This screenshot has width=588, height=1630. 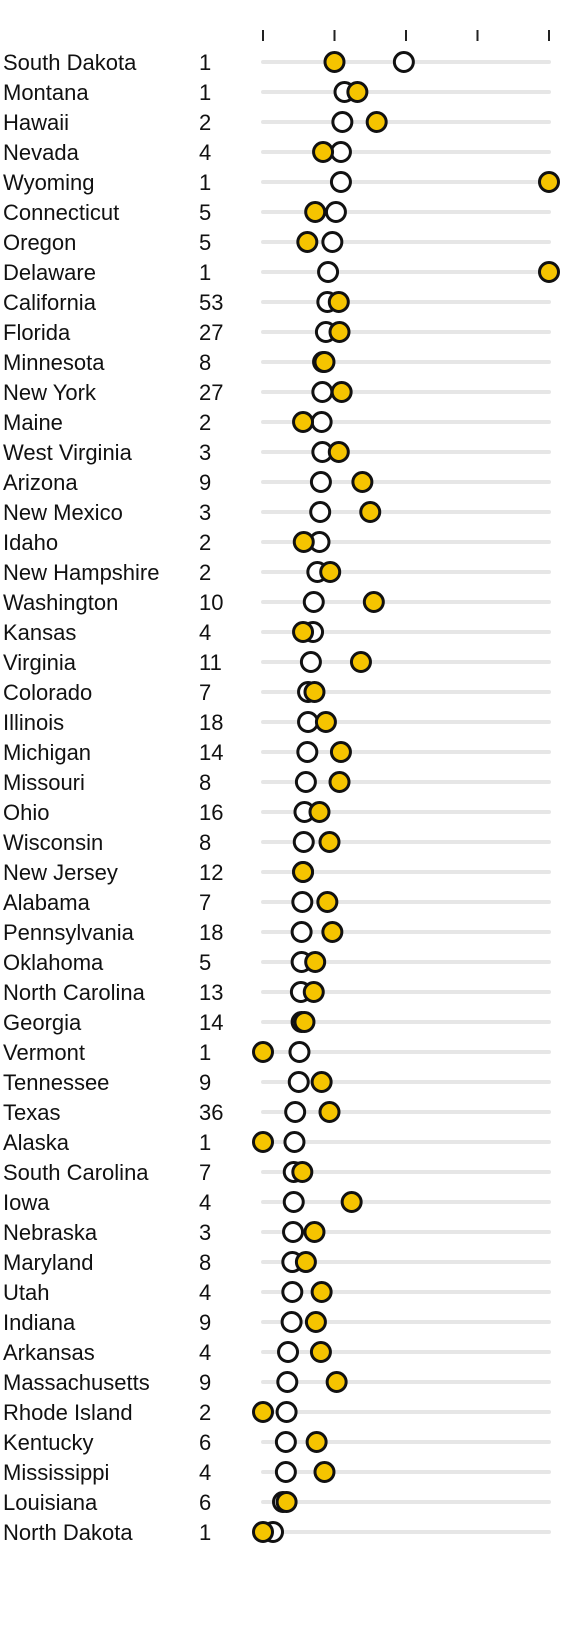 What do you see at coordinates (277, 1022) in the screenshot?
I see `state-row: Georgia 14` at bounding box center [277, 1022].